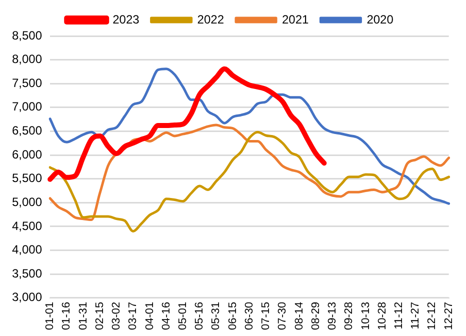 The image size is (466, 336). Describe the element at coordinates (133, 316) in the screenshot. I see `x-tick-label: 03-17` at that location.